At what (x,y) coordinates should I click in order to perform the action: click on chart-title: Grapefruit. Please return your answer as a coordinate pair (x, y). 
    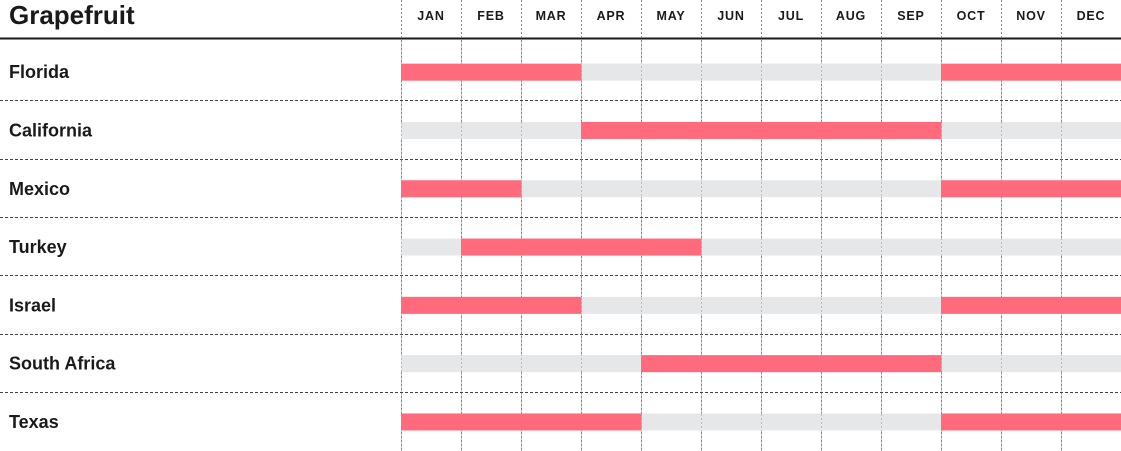
    Looking at the image, I should click on (72, 15).